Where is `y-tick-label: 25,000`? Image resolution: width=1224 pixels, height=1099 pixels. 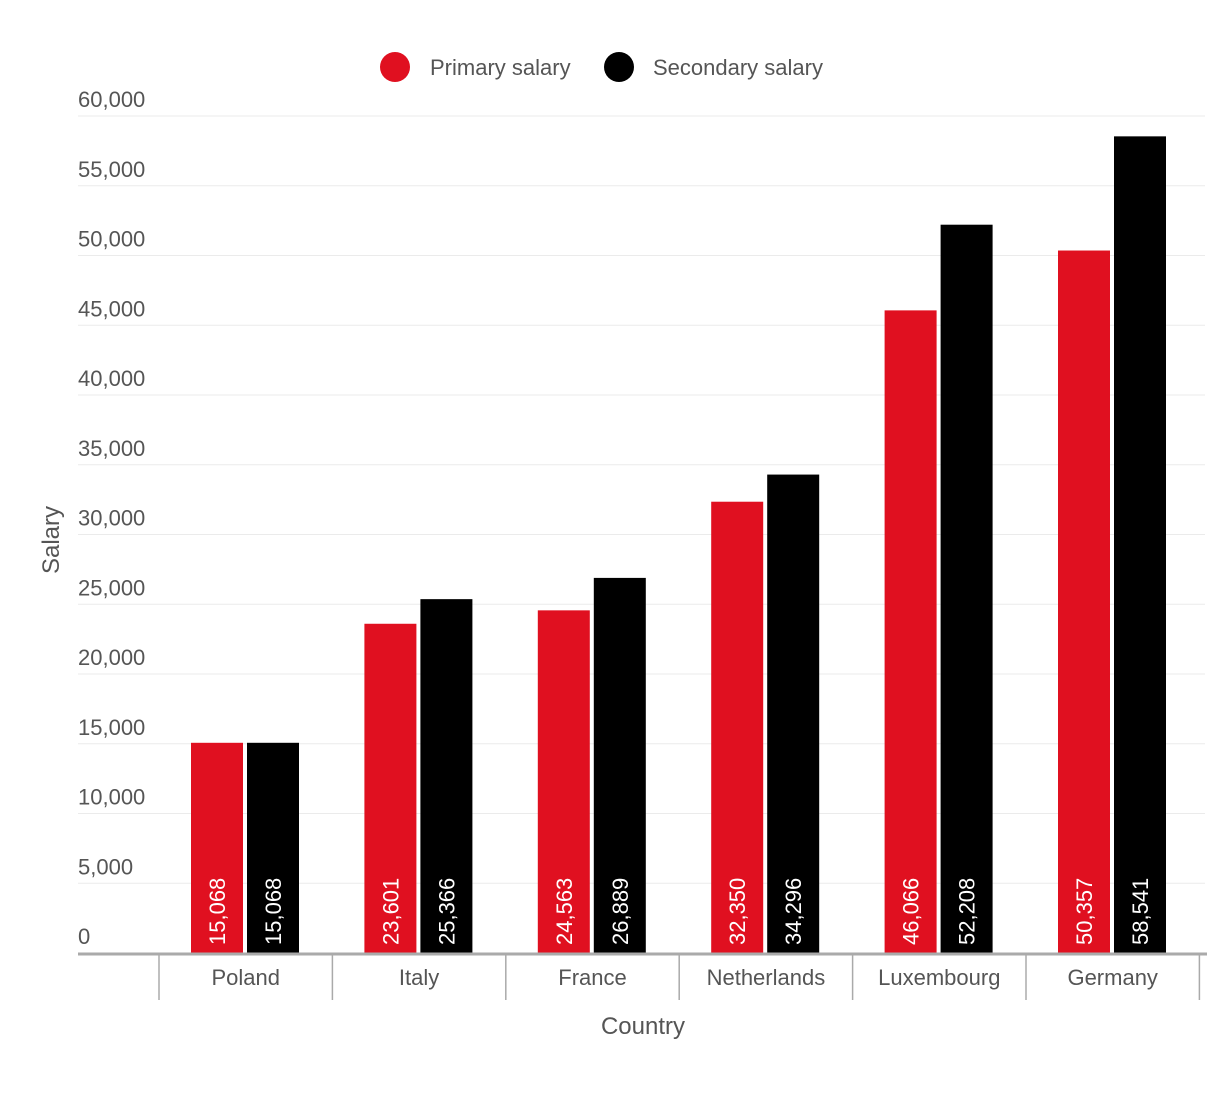 y-tick-label: 25,000 is located at coordinates (111, 587).